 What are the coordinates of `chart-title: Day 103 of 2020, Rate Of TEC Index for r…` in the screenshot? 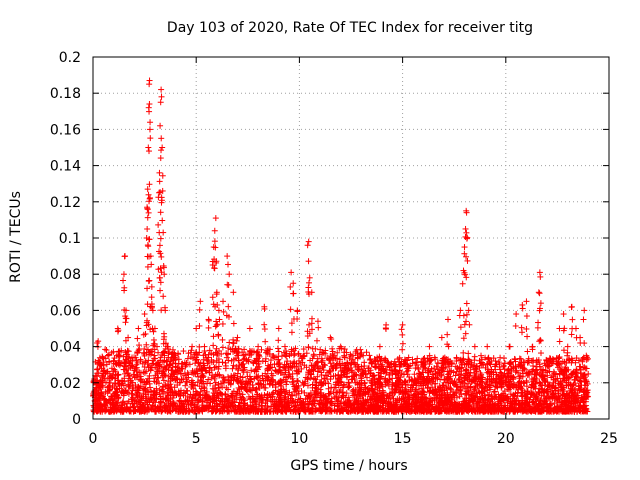 It's located at (350, 28).